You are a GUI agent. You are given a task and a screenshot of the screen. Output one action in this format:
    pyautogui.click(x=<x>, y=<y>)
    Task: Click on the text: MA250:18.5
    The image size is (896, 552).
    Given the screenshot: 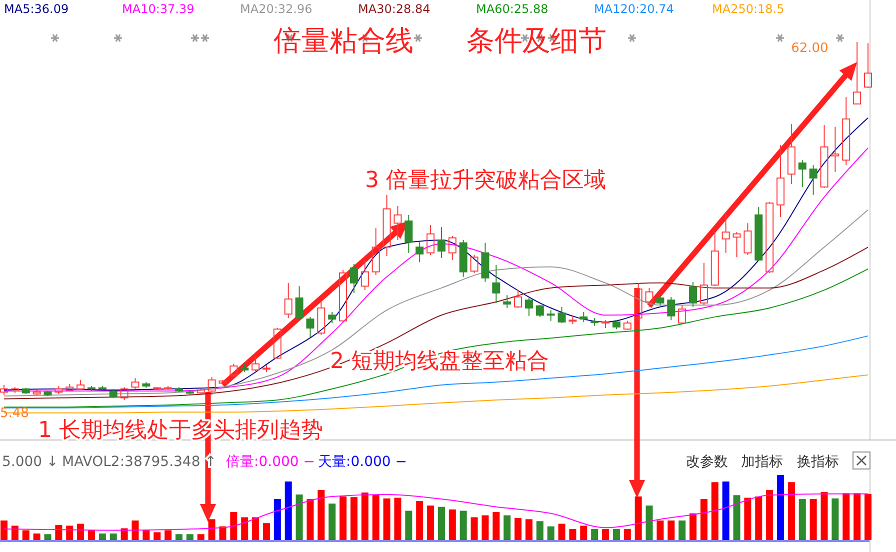 What is the action you would take?
    pyautogui.click(x=748, y=9)
    